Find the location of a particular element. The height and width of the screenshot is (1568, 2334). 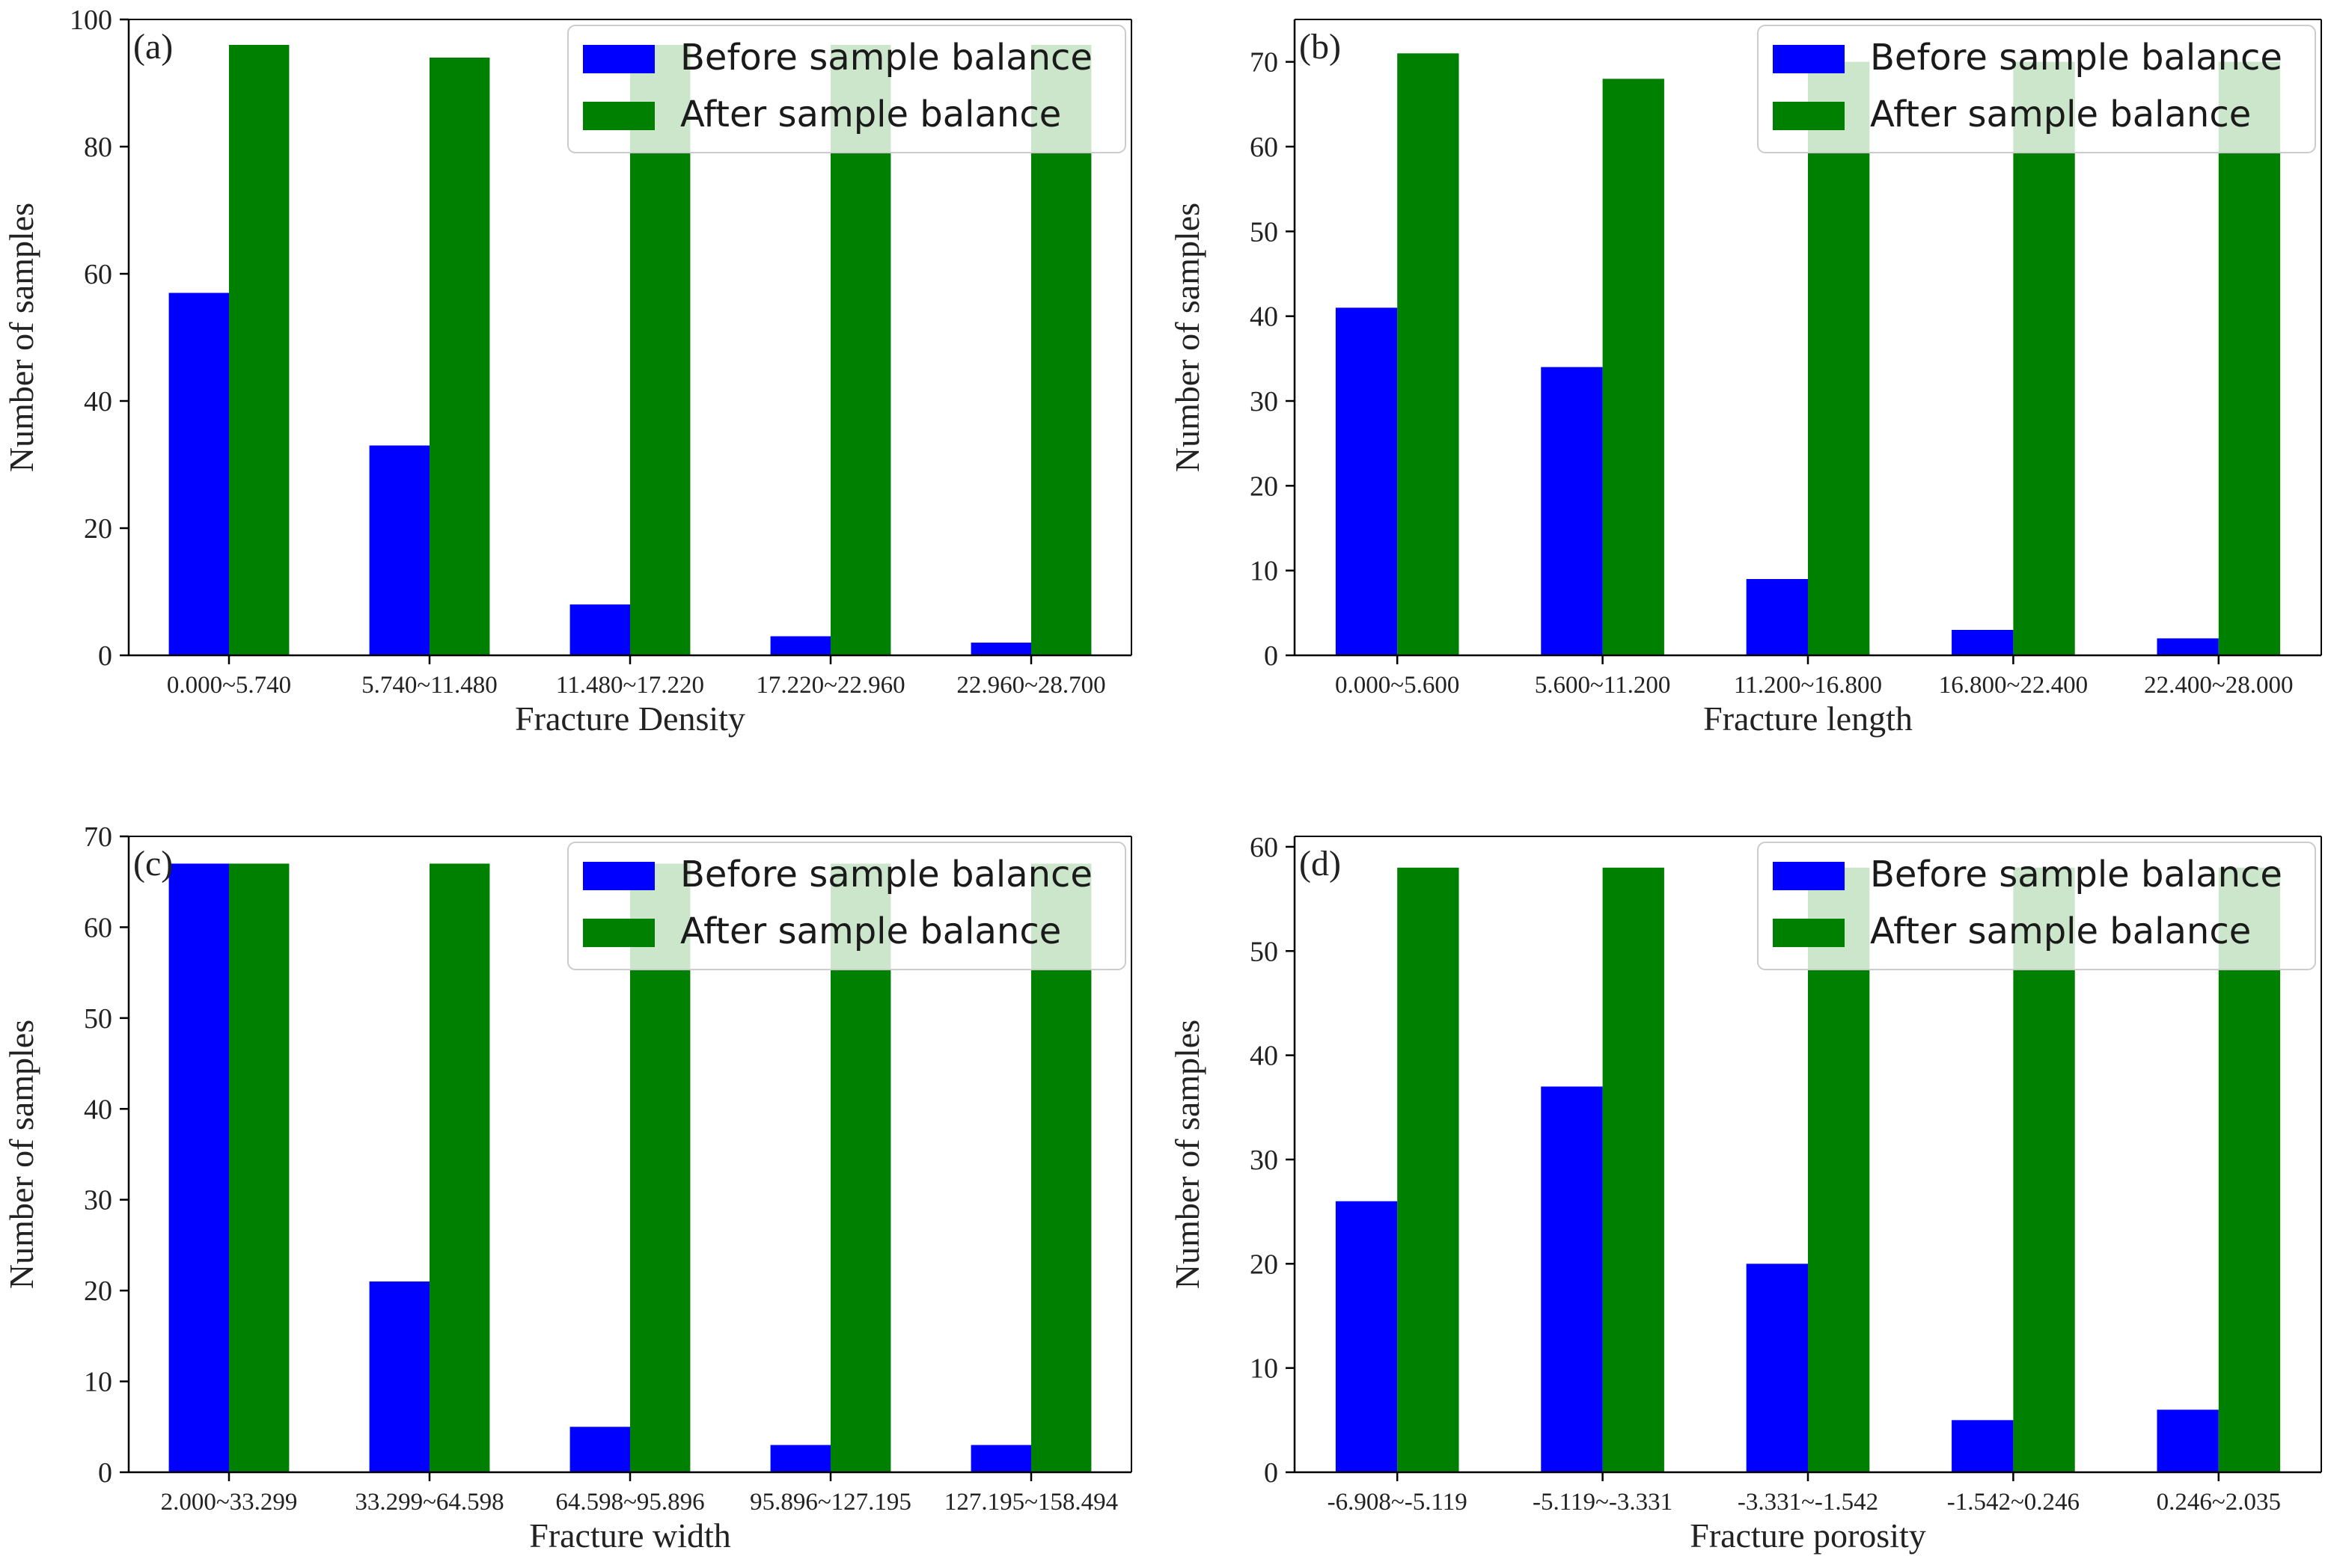

x-tick-label: 16.800~22.400 is located at coordinates (2013, 685).